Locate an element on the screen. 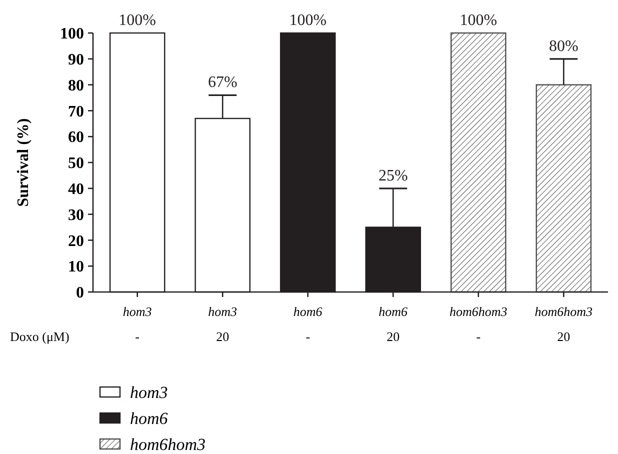  y-axis-title: Survival (%) is located at coordinates (23, 162).